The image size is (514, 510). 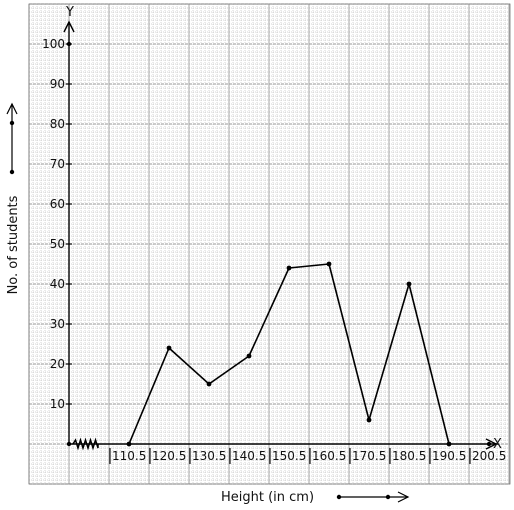 What do you see at coordinates (267, 497) in the screenshot?
I see `x-axis-title: Height (in cm)` at bounding box center [267, 497].